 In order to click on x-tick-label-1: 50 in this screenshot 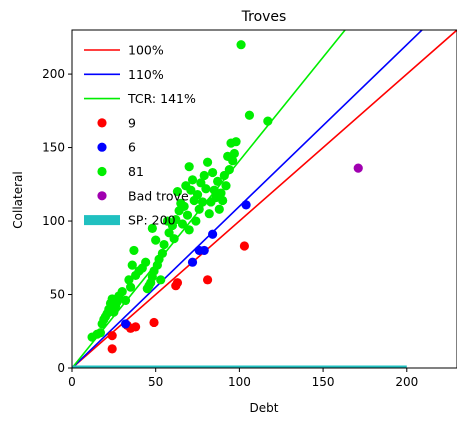, I will do `click(155, 382)`.